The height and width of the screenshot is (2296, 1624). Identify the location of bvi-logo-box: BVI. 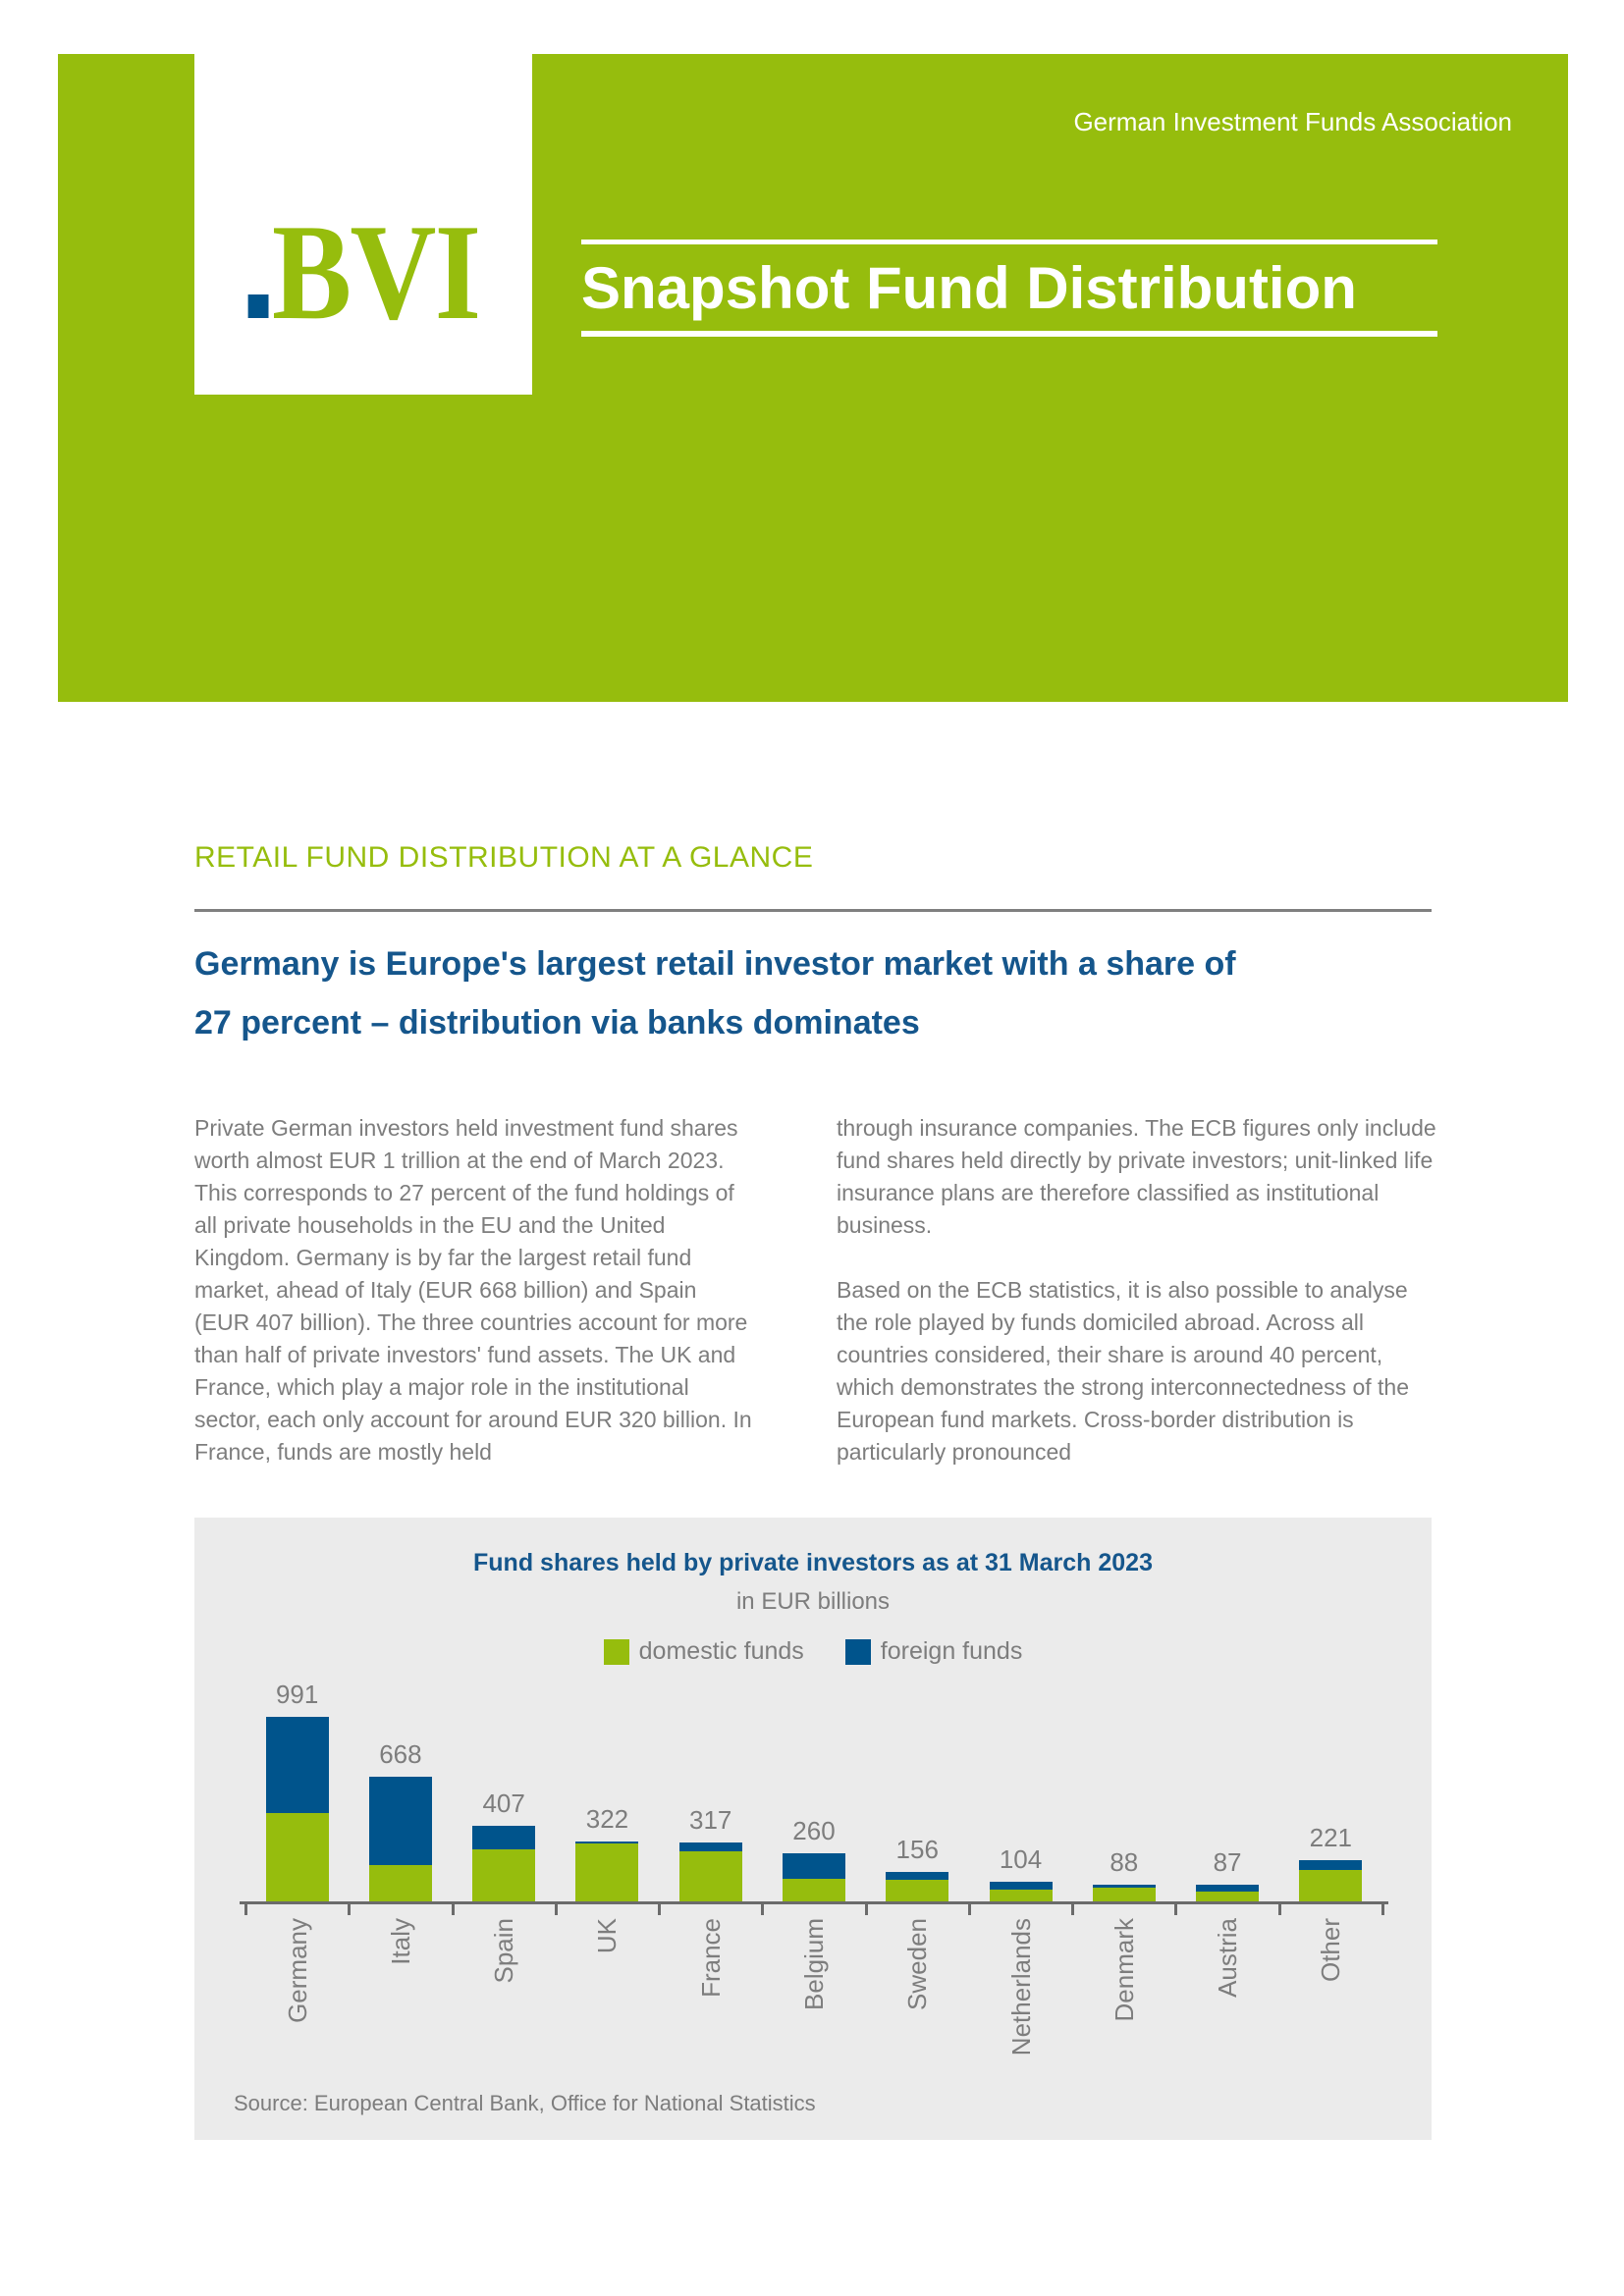
(363, 224).